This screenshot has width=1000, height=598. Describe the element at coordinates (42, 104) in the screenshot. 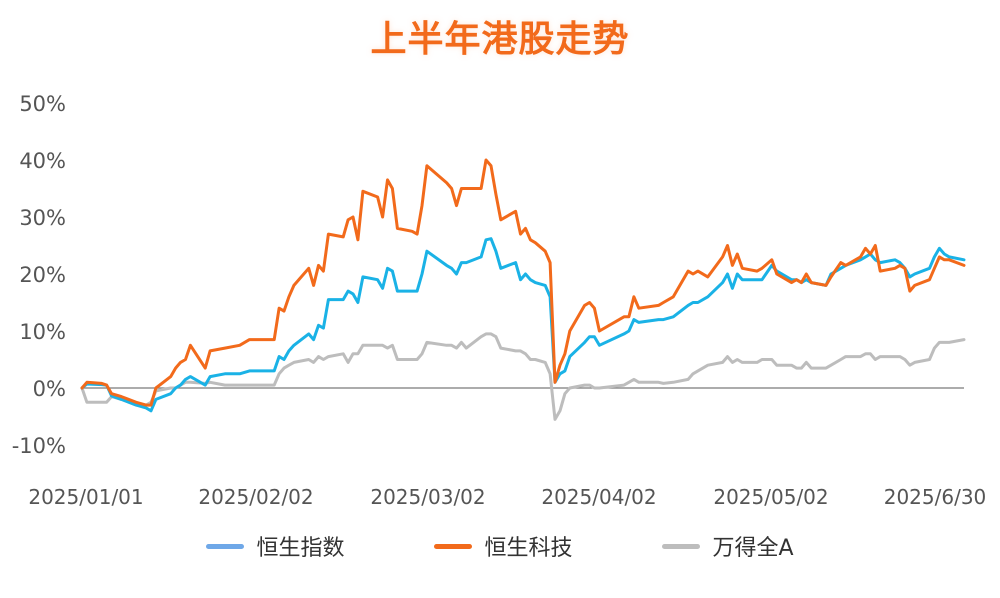

I see `y-tick-label: 50%` at that location.